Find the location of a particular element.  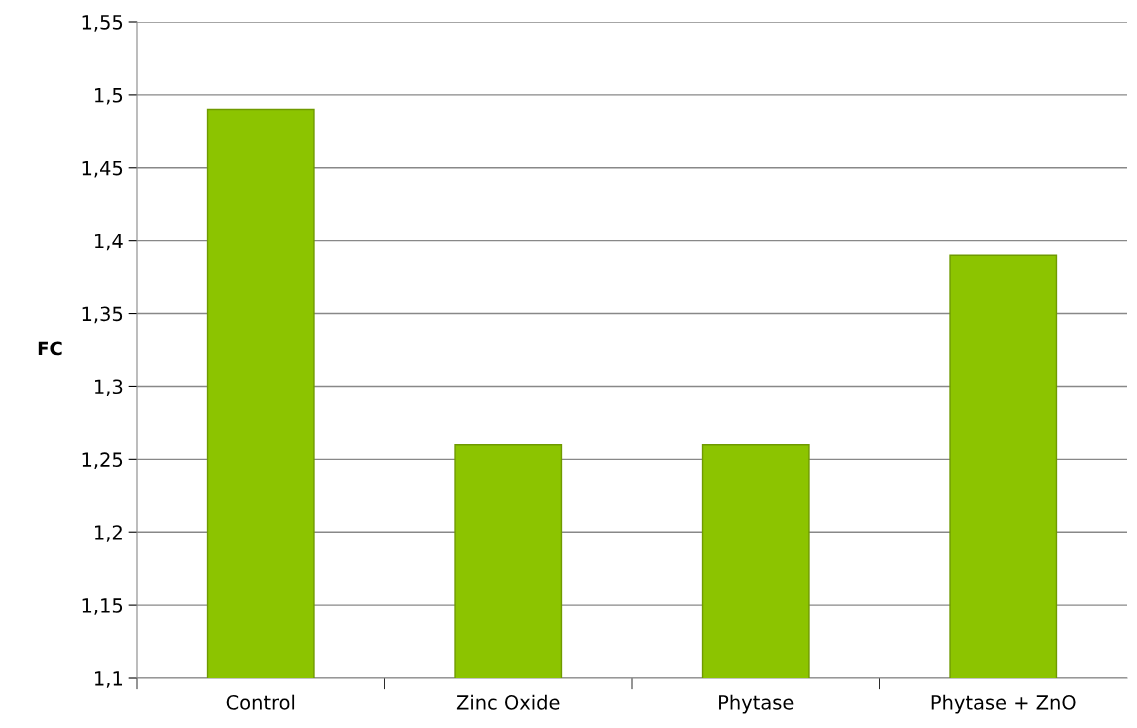

y-tick-label: 1,2 is located at coordinates (108, 533).